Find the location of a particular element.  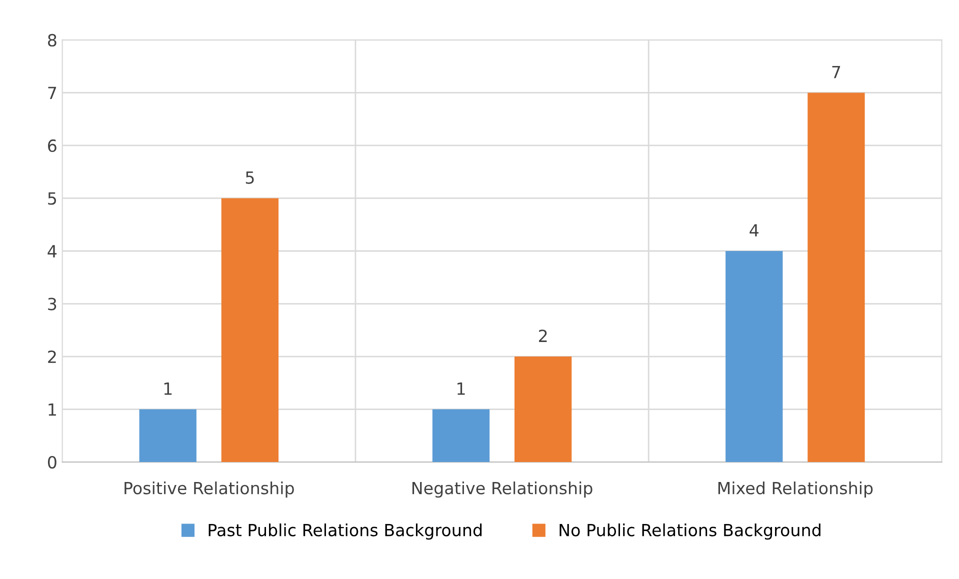

y-tick-label: 1 is located at coordinates (52, 409).